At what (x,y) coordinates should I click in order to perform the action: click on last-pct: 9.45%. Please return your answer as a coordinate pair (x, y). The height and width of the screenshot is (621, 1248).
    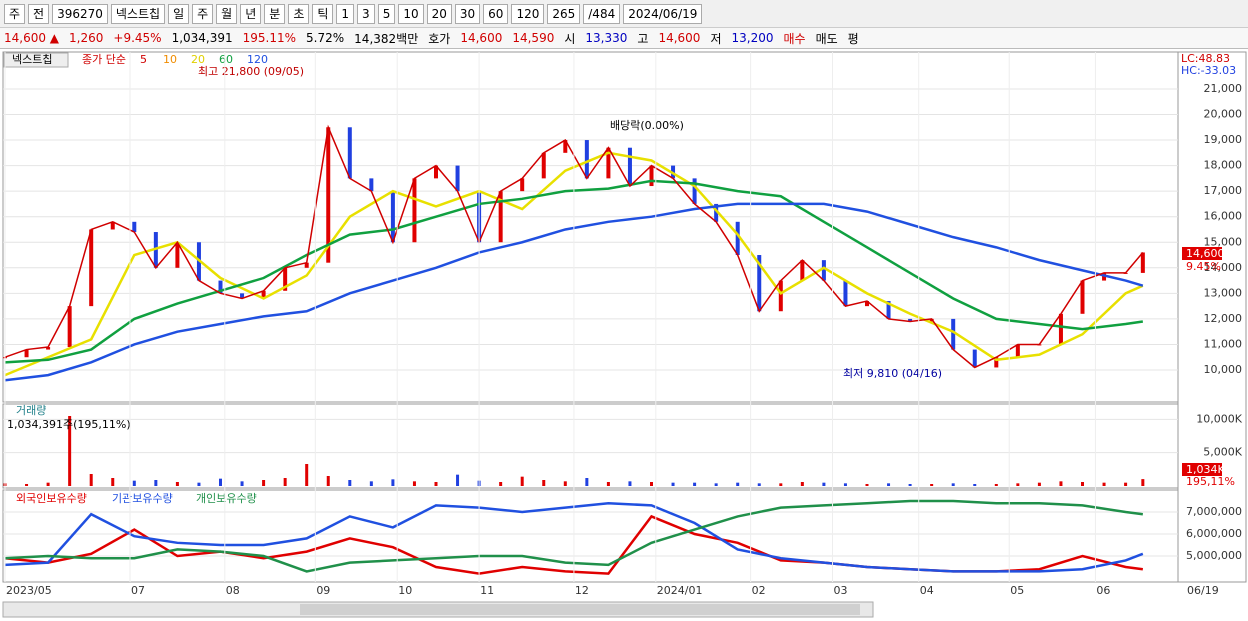
    Looking at the image, I should click on (1203, 266).